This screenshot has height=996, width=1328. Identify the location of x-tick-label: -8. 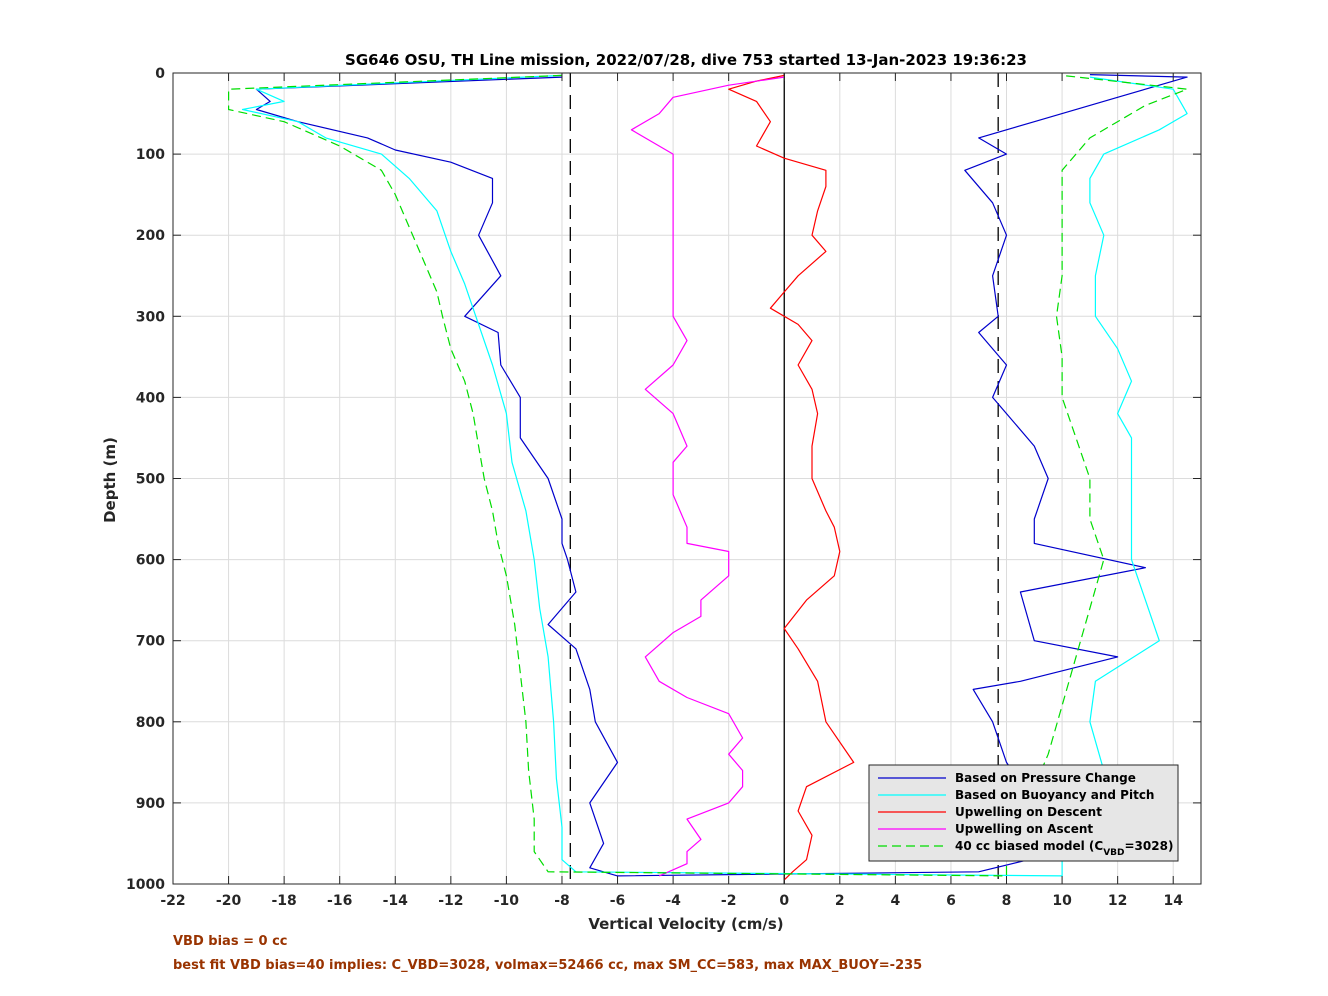
(562, 901).